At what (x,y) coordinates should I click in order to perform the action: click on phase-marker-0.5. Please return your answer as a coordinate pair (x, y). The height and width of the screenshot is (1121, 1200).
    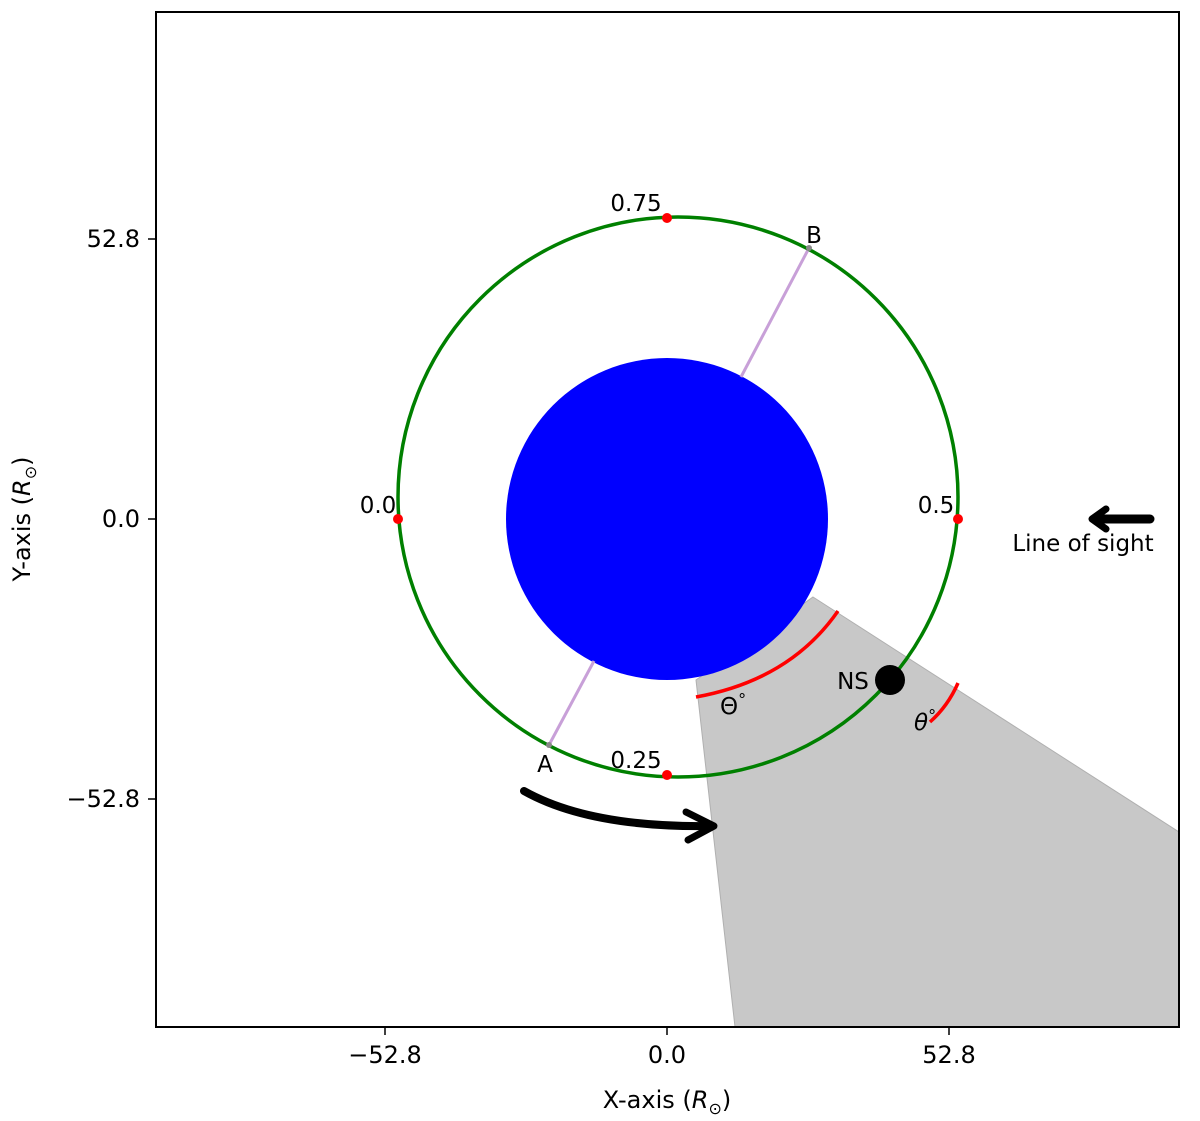
    Looking at the image, I should click on (958, 519).